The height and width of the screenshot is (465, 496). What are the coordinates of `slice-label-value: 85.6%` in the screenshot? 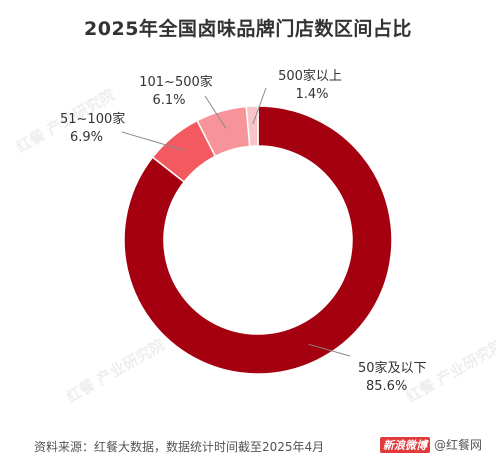 It's located at (386, 386).